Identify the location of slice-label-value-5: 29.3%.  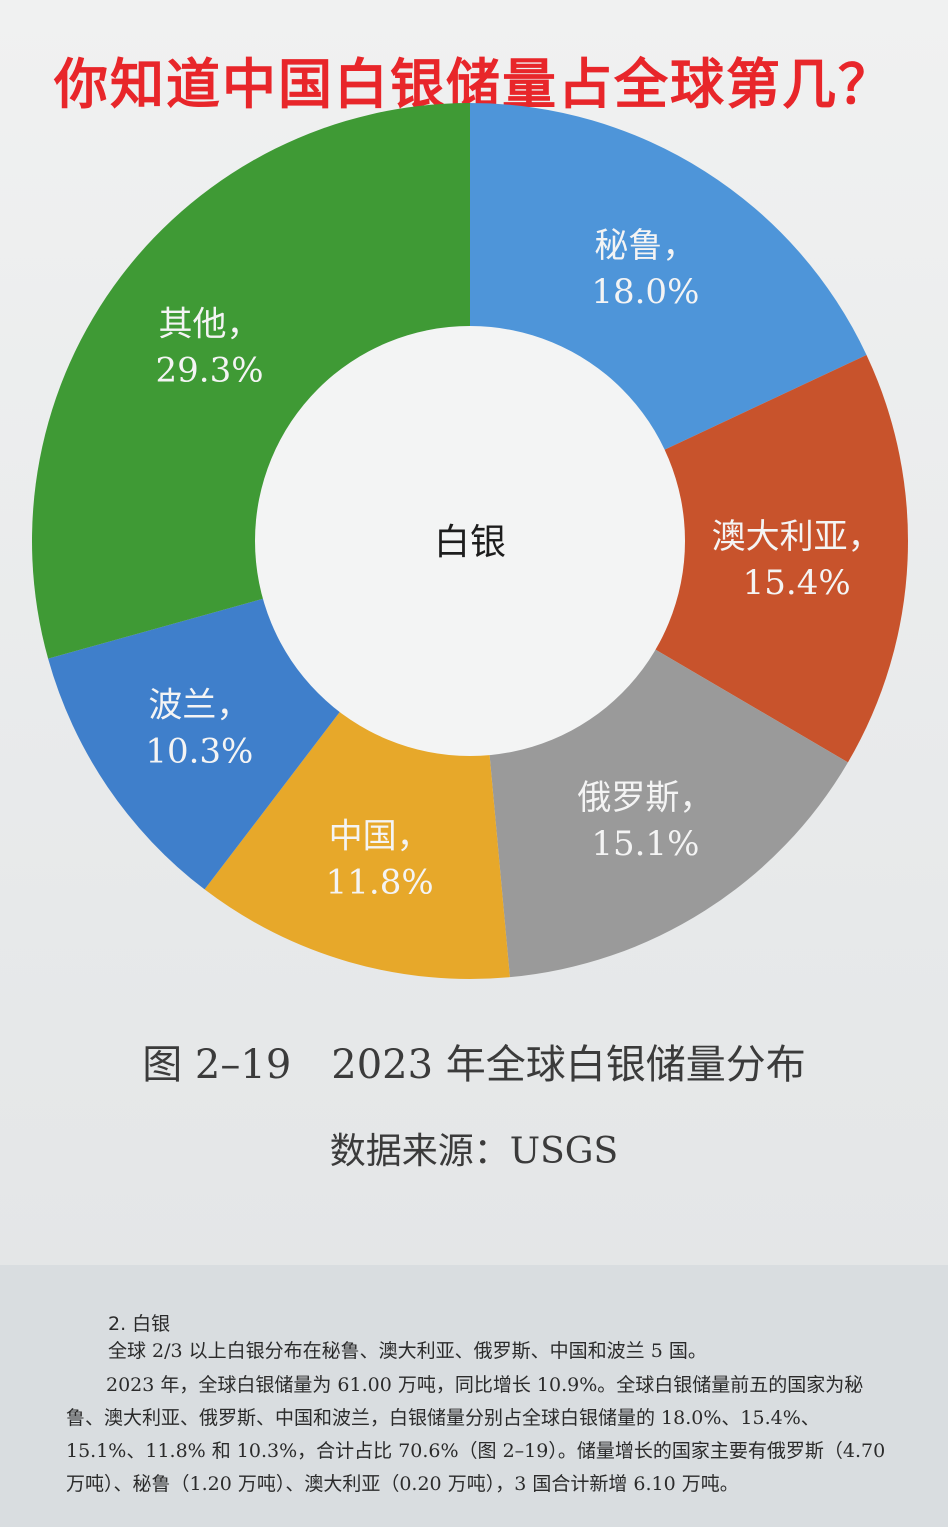
(210, 370).